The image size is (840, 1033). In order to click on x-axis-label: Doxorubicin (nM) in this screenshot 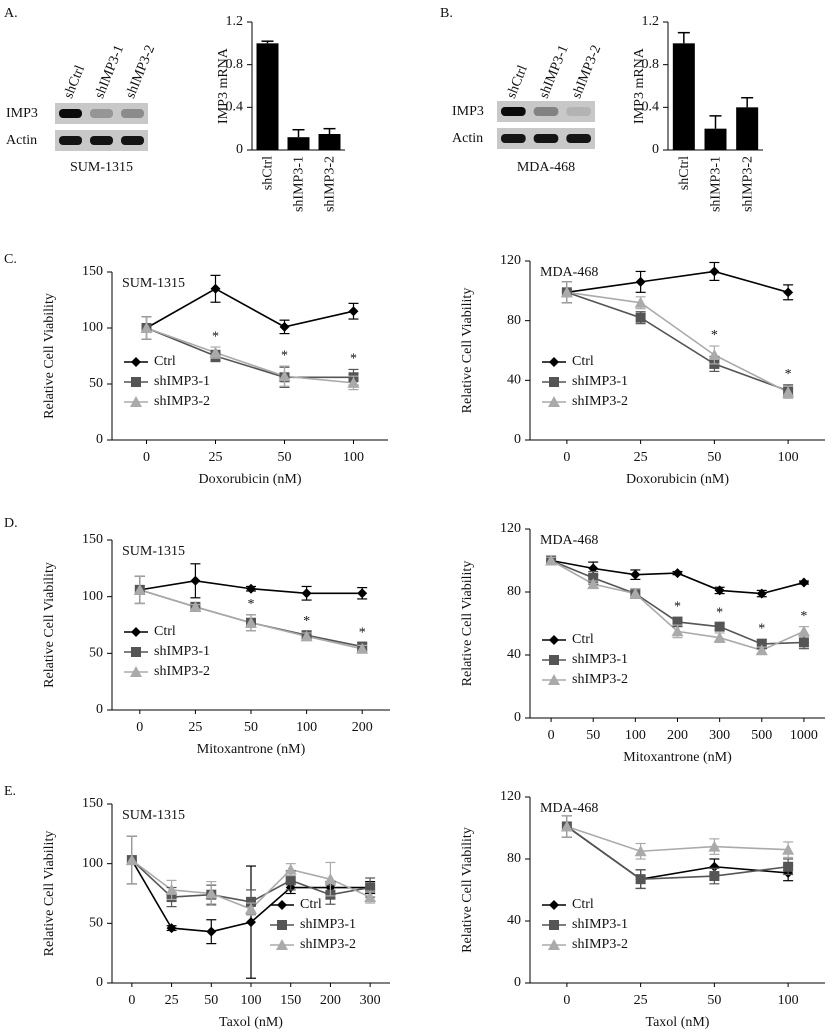, I will do `click(677, 479)`.